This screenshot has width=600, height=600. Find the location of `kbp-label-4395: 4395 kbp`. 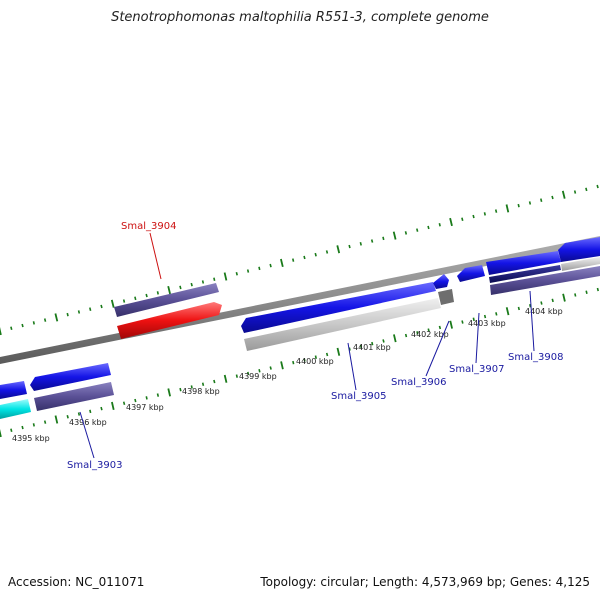

kbp-label-4395: 4395 kbp is located at coordinates (31, 438).